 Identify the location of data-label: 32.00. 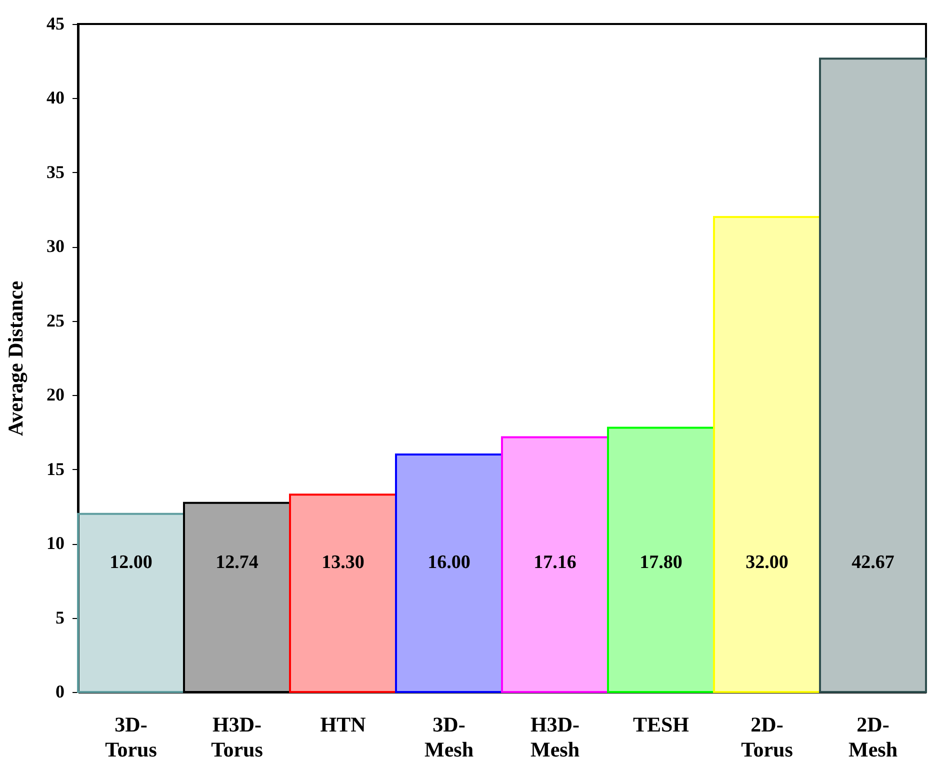
(767, 562).